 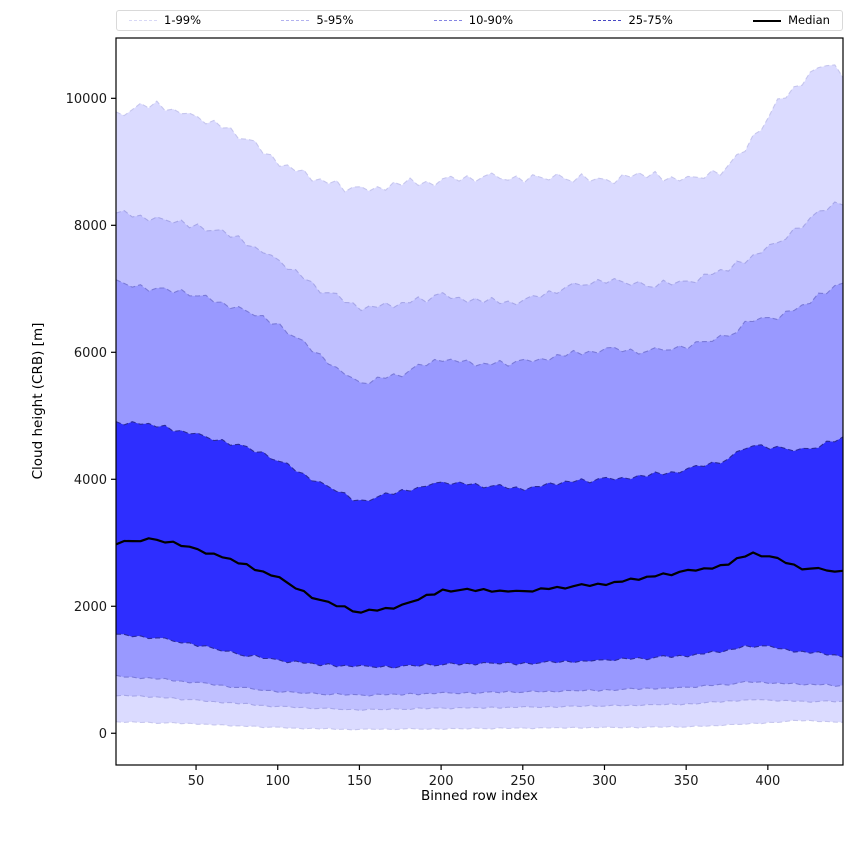 What do you see at coordinates (479, 461) in the screenshot?
I see `quantile-line-p75` at bounding box center [479, 461].